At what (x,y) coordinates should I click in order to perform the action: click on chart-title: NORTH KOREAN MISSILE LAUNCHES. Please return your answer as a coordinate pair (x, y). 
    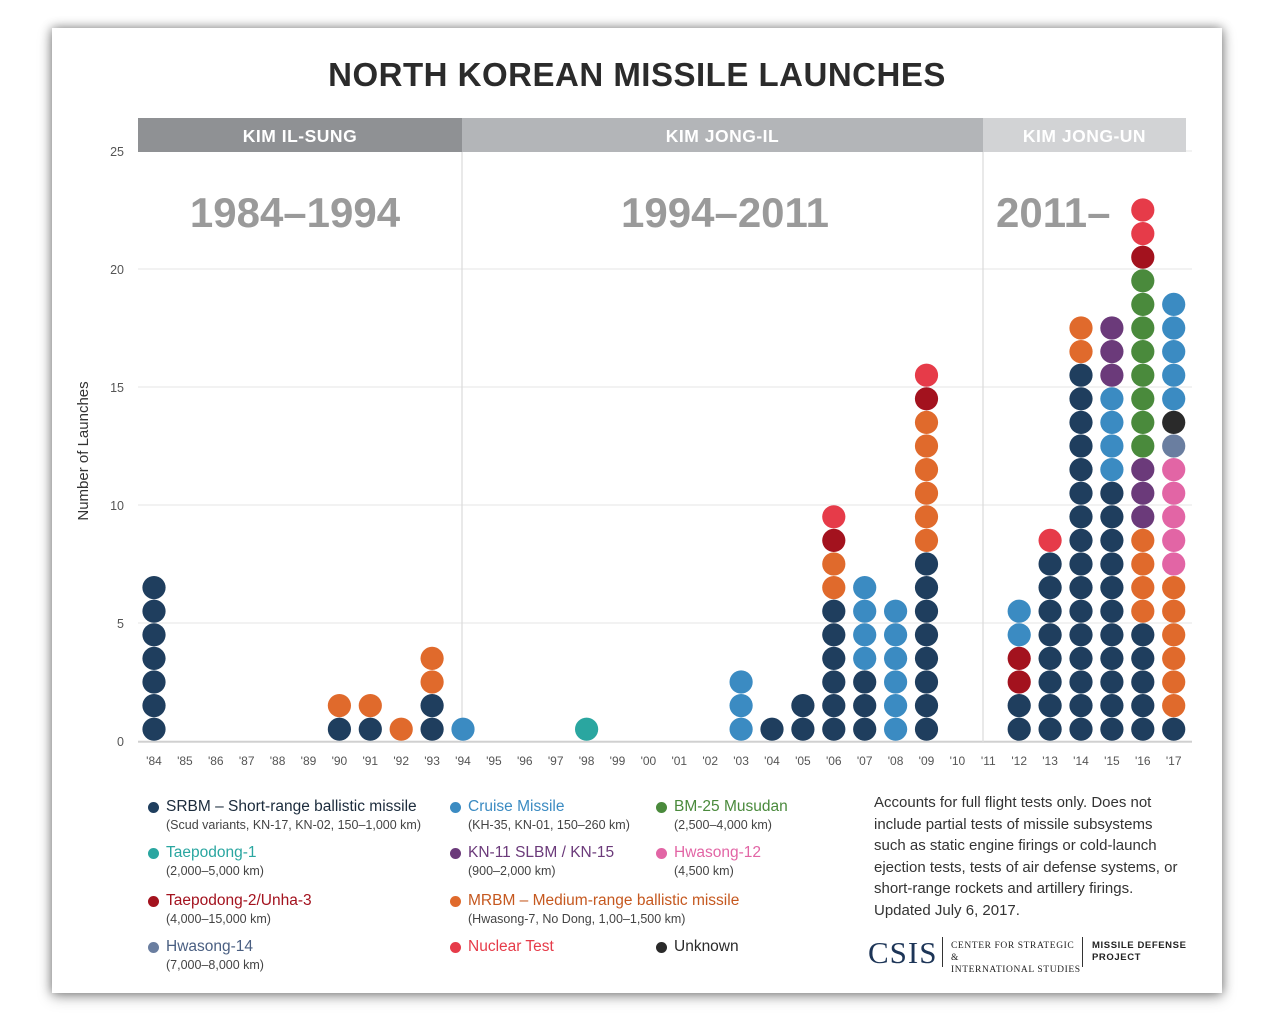
    Looking at the image, I should click on (637, 74).